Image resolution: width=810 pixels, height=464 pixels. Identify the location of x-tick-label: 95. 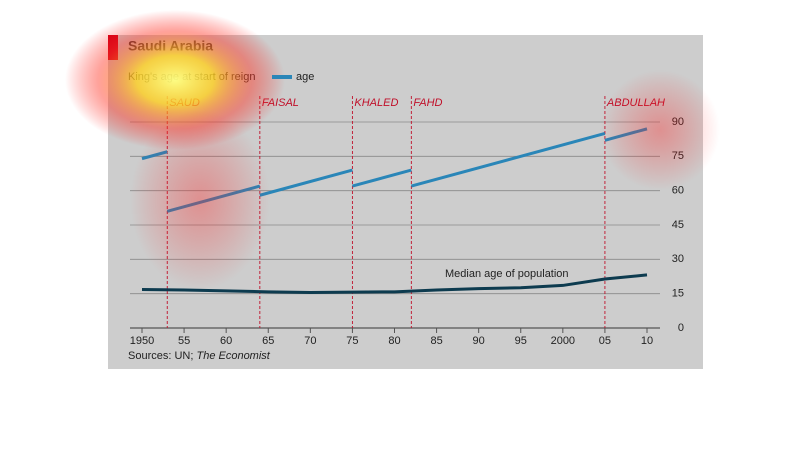
(521, 341).